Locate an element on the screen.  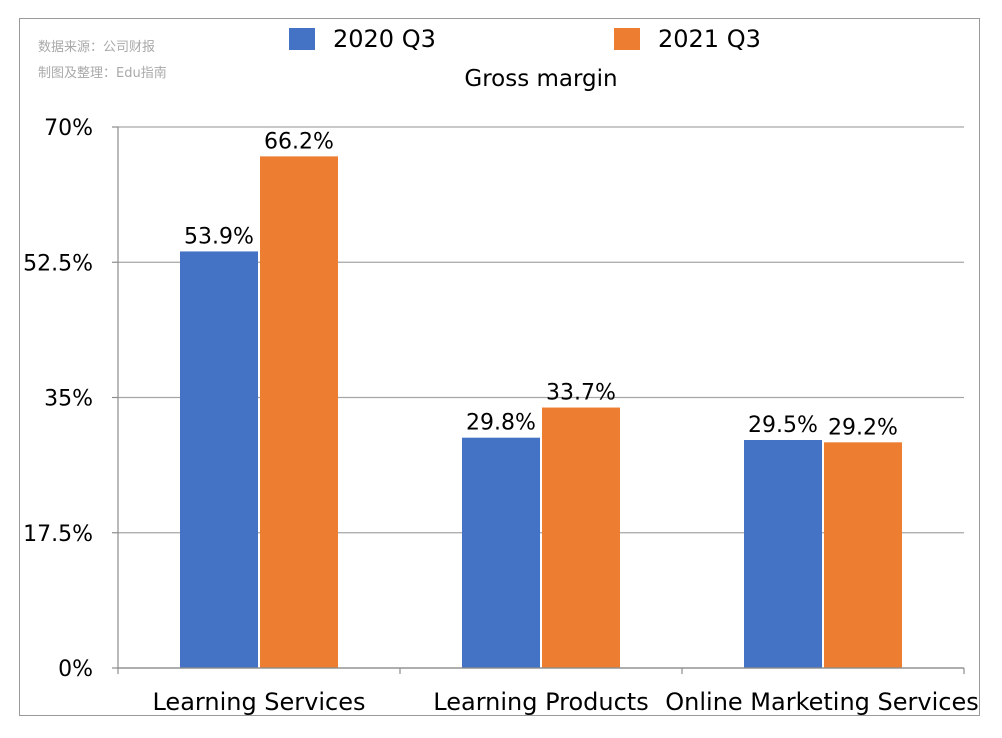
credit-note: 制图及整理：Edu指南 is located at coordinates (102, 73).